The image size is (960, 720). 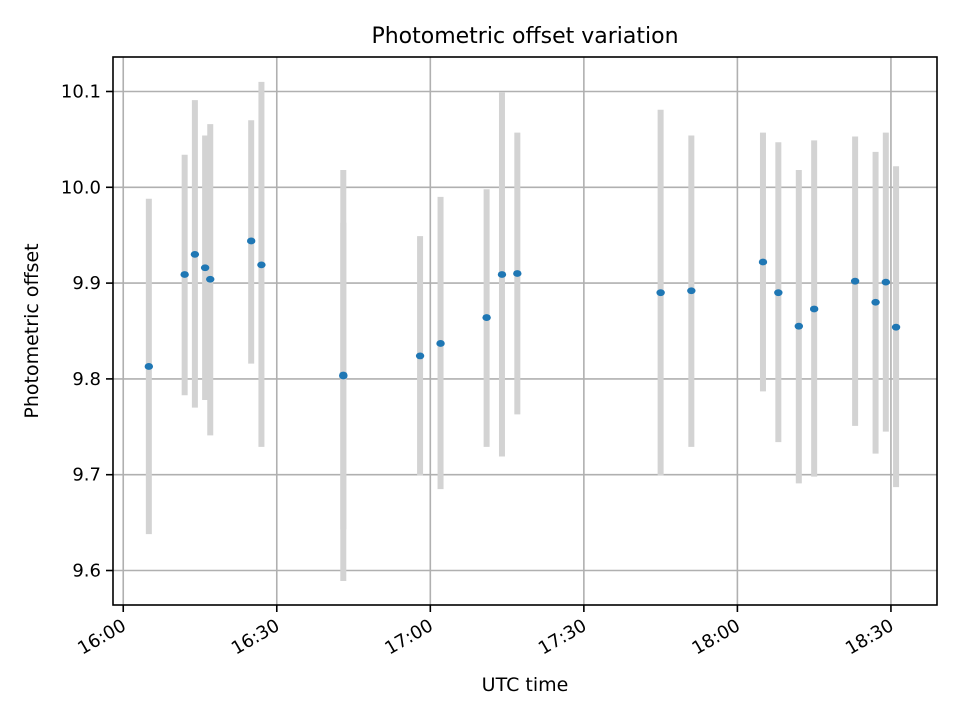 What do you see at coordinates (715, 637) in the screenshot?
I see `x-tick-label: 18:00` at bounding box center [715, 637].